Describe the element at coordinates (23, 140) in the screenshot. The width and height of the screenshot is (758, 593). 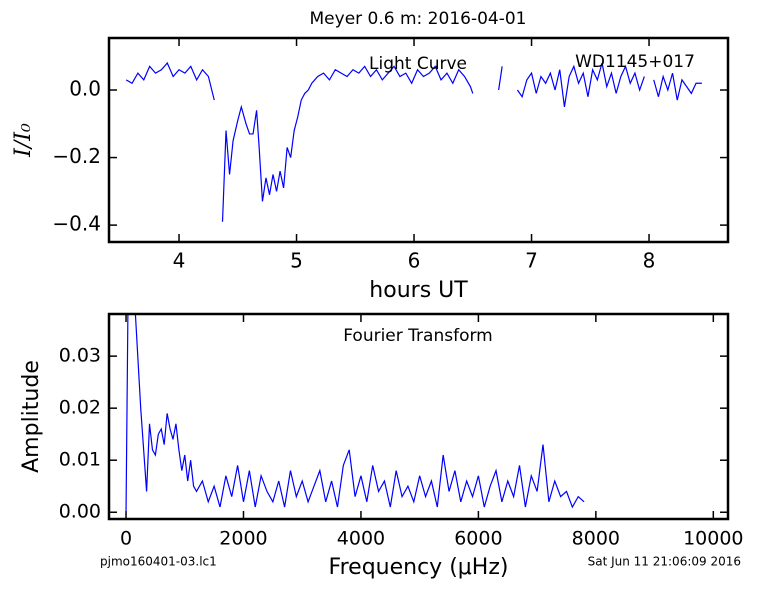
I see `y-axis-label: I/I₀` at that location.